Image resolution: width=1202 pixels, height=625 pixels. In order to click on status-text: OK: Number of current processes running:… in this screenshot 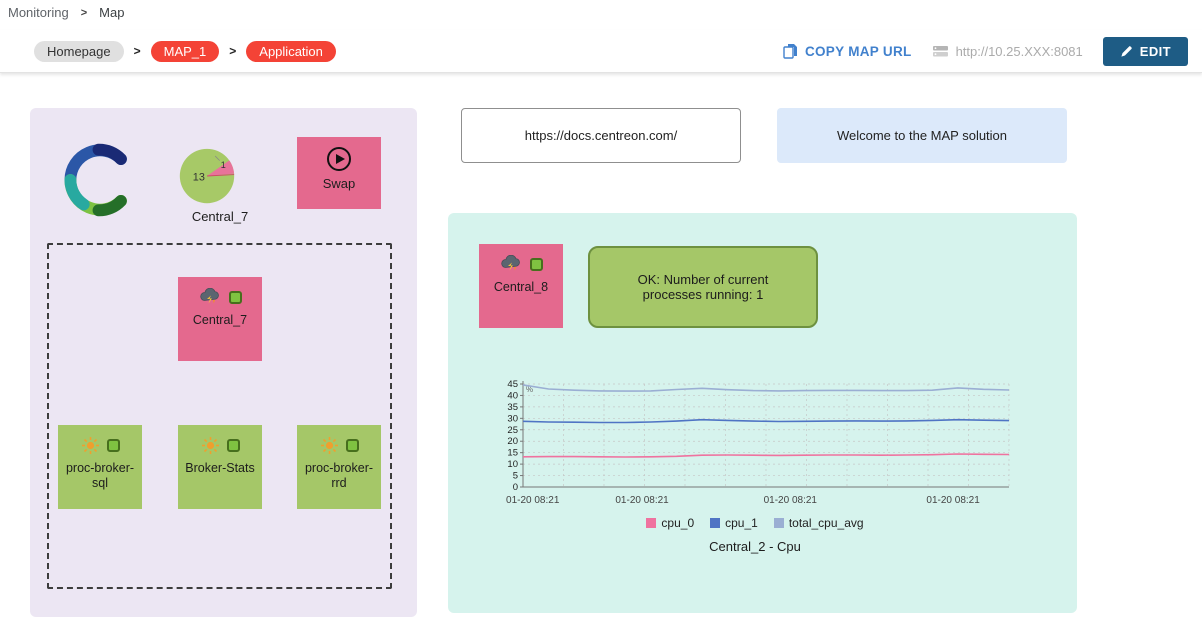, I will do `click(703, 287)`.